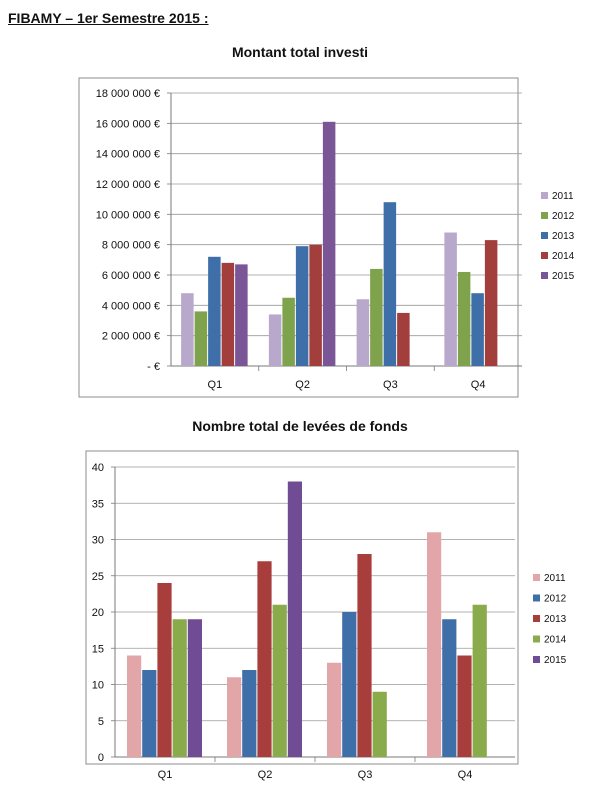 Image resolution: width=600 pixels, height=796 pixels. I want to click on y-tick-label: - €, so click(153, 367).